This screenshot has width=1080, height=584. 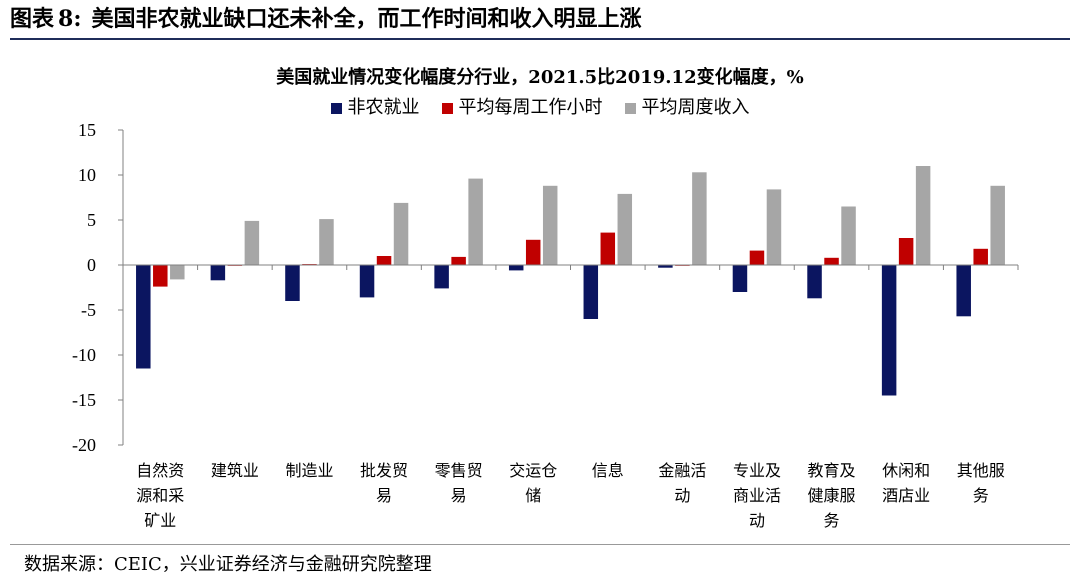 I want to click on legend-label-series-3: 平均周度收入, so click(x=695, y=107).